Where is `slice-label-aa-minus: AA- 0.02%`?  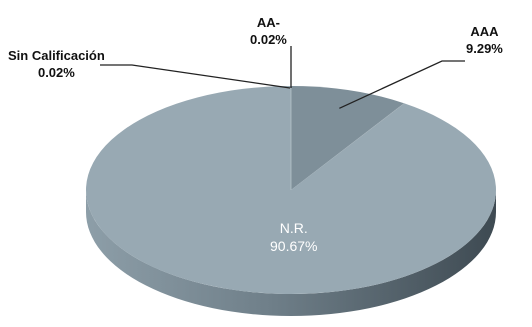
slice-label-aa-minus: AA- 0.02% is located at coordinates (268, 31).